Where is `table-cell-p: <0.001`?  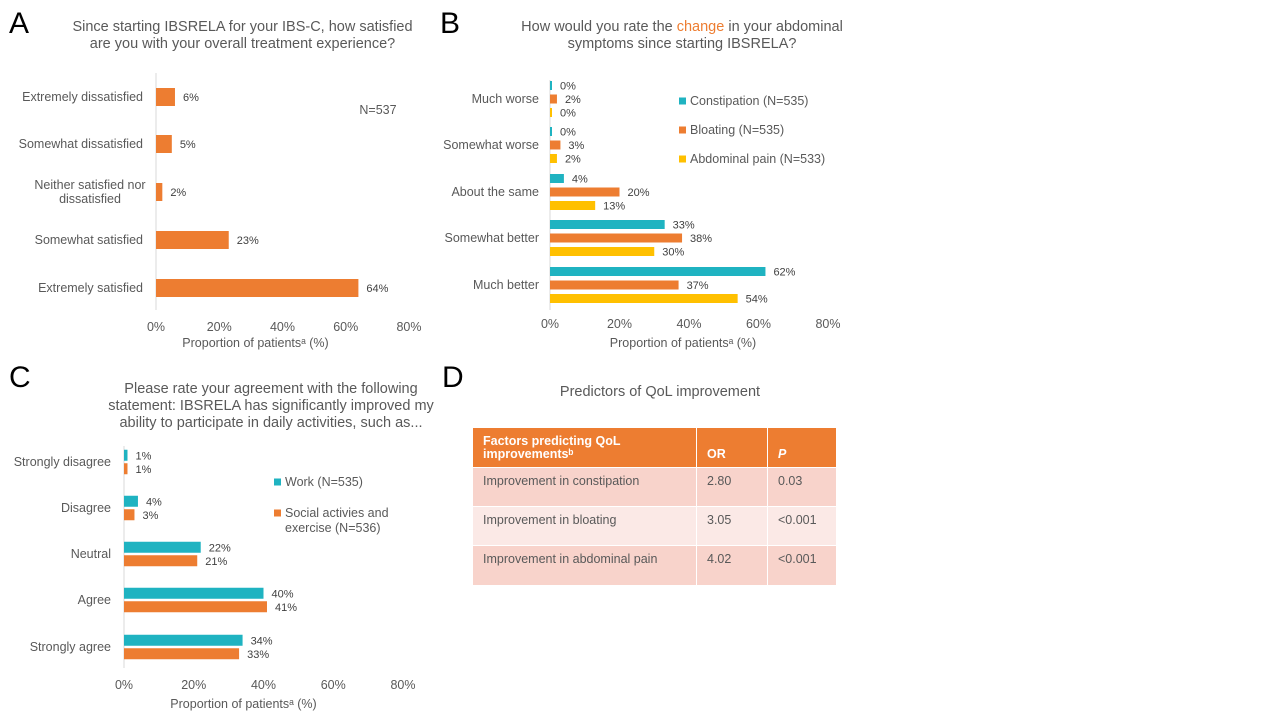 table-cell-p: <0.001 is located at coordinates (801, 526).